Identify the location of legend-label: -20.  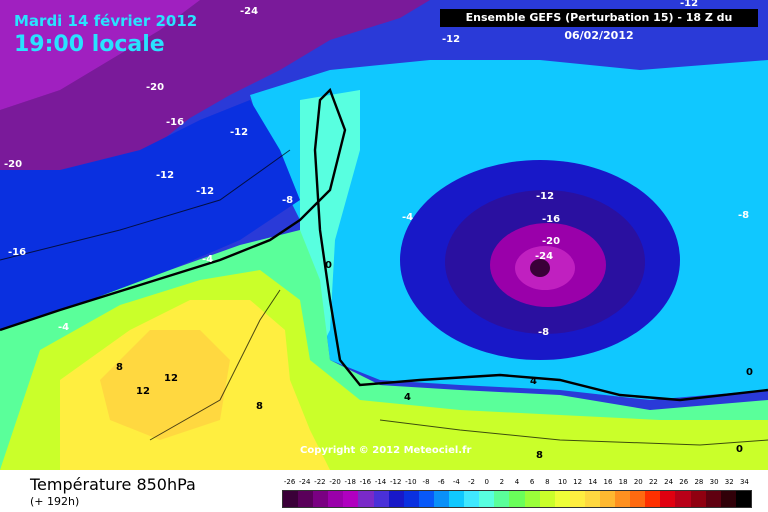
(335, 482).